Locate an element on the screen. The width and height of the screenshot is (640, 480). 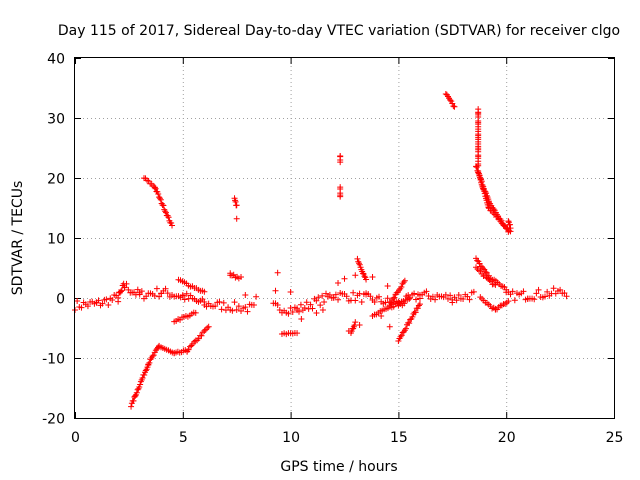
y-tick-label: 40 is located at coordinates (56, 60).